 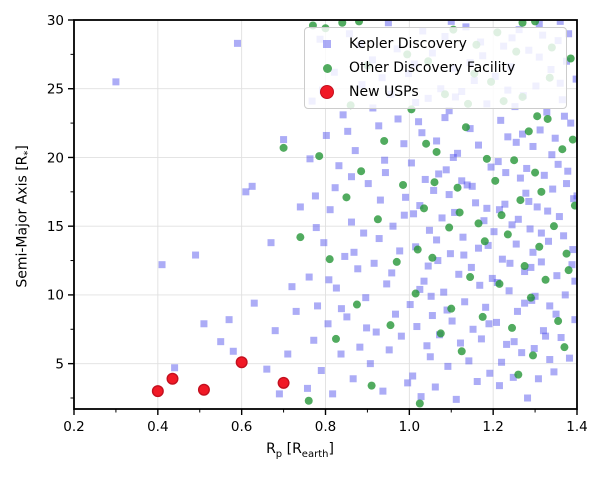 What do you see at coordinates (279, 454) in the screenshot?
I see `x-label-sub: p` at bounding box center [279, 454].